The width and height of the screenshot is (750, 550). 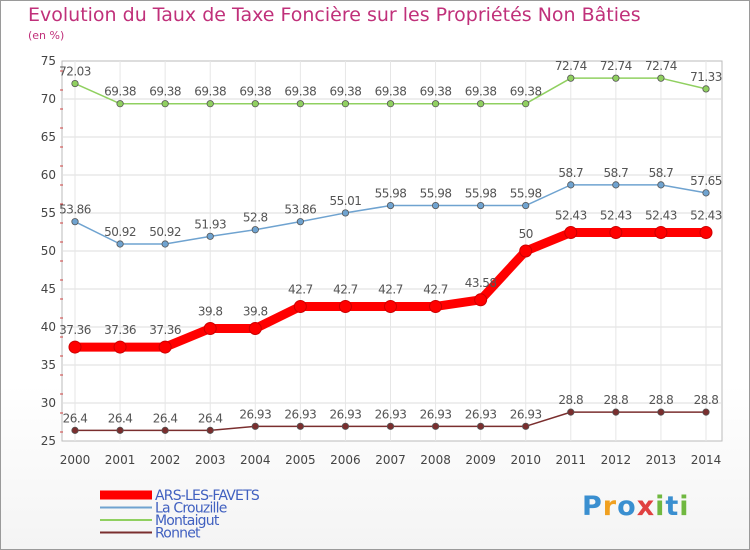 I want to click on y-tick-label: 45, so click(x=48, y=289).